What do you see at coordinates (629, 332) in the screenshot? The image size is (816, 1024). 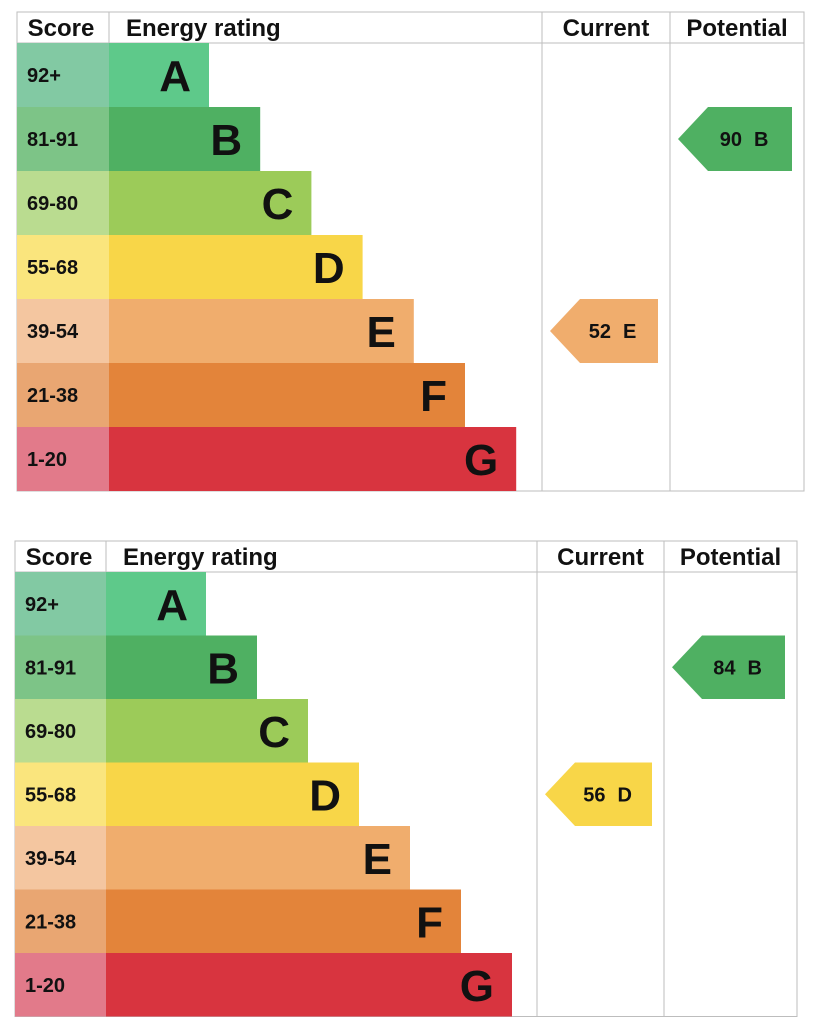 I see `current-band: E` at bounding box center [629, 332].